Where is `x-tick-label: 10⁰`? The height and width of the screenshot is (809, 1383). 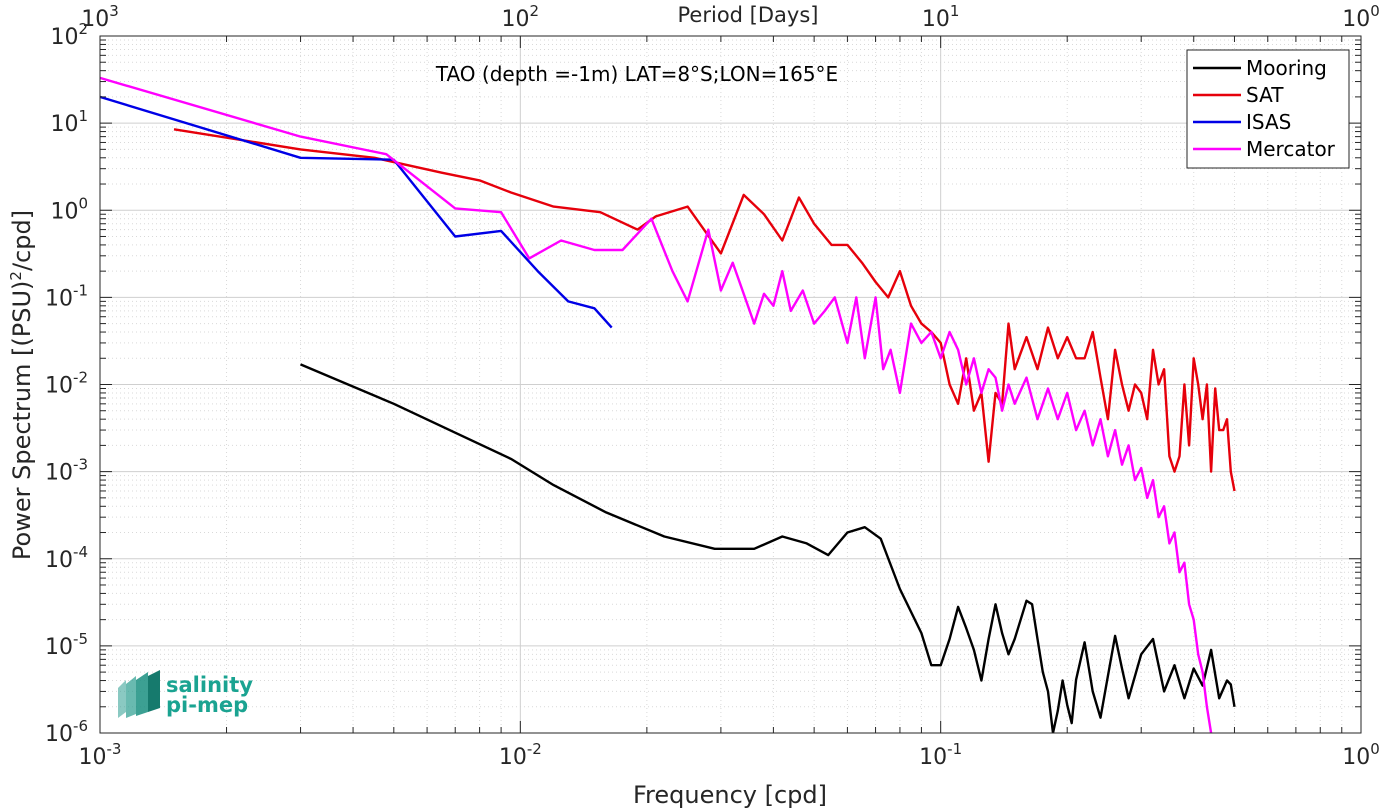
x-tick-label: 10⁰ is located at coordinates (1361, 755).